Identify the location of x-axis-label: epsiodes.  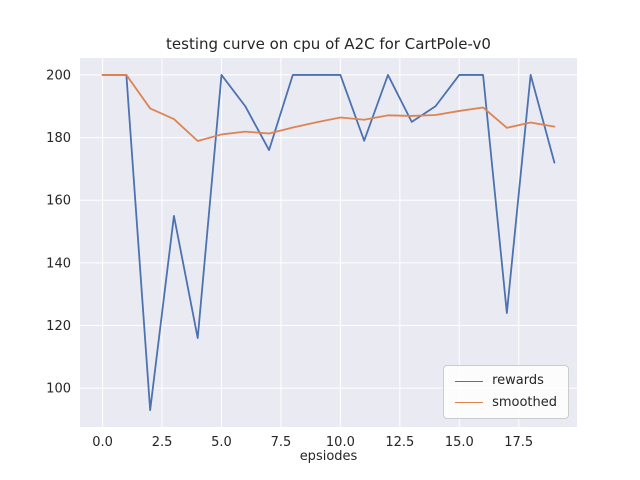
(328, 456).